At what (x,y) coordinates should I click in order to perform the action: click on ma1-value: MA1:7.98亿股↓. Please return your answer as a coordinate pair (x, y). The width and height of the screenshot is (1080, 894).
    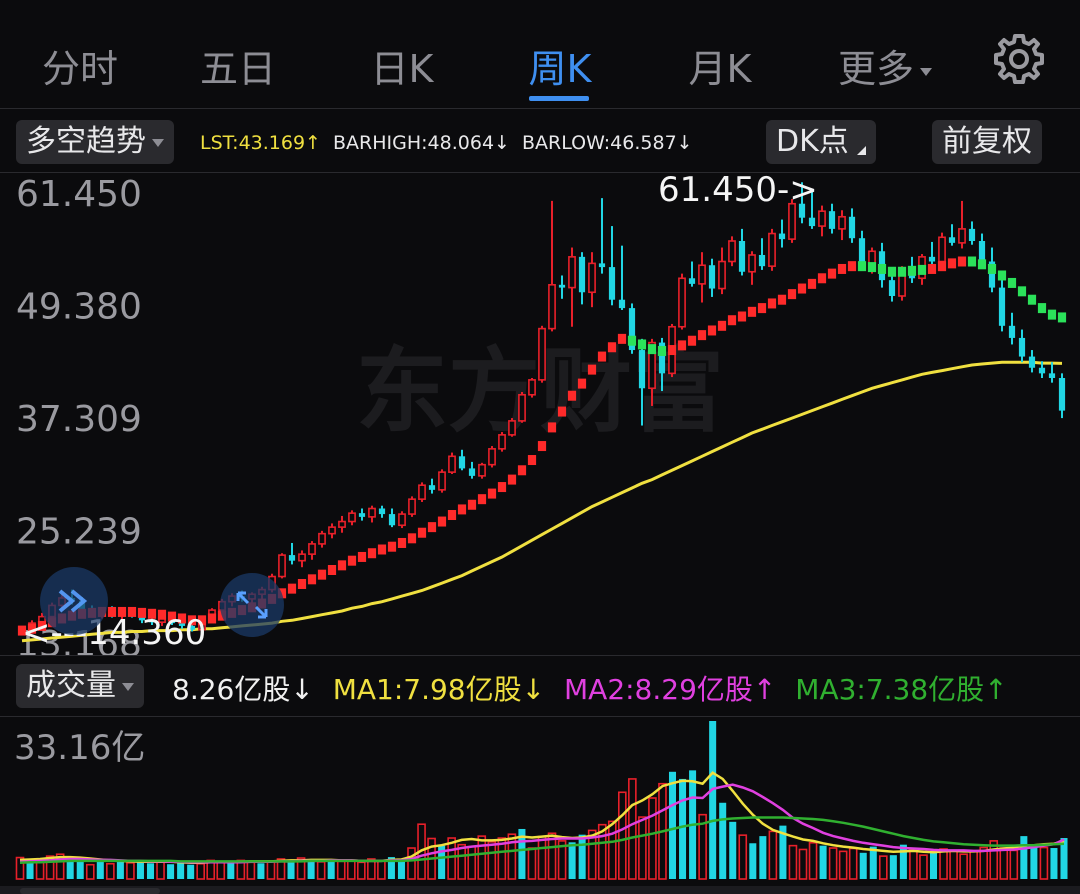
    Looking at the image, I should click on (439, 689).